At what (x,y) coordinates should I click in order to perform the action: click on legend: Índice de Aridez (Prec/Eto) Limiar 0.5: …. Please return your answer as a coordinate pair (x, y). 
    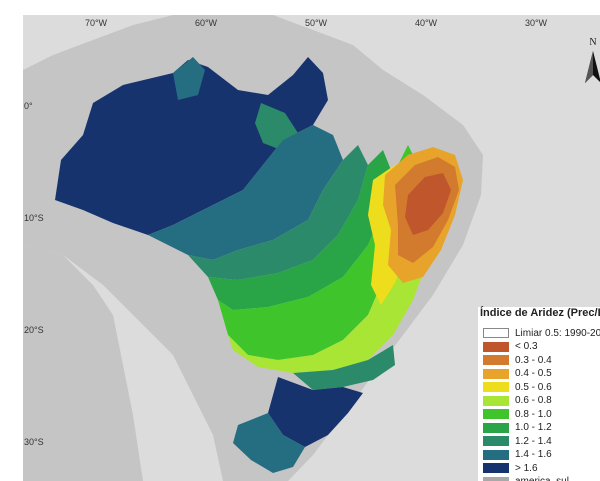
    Looking at the image, I should click on (539, 394).